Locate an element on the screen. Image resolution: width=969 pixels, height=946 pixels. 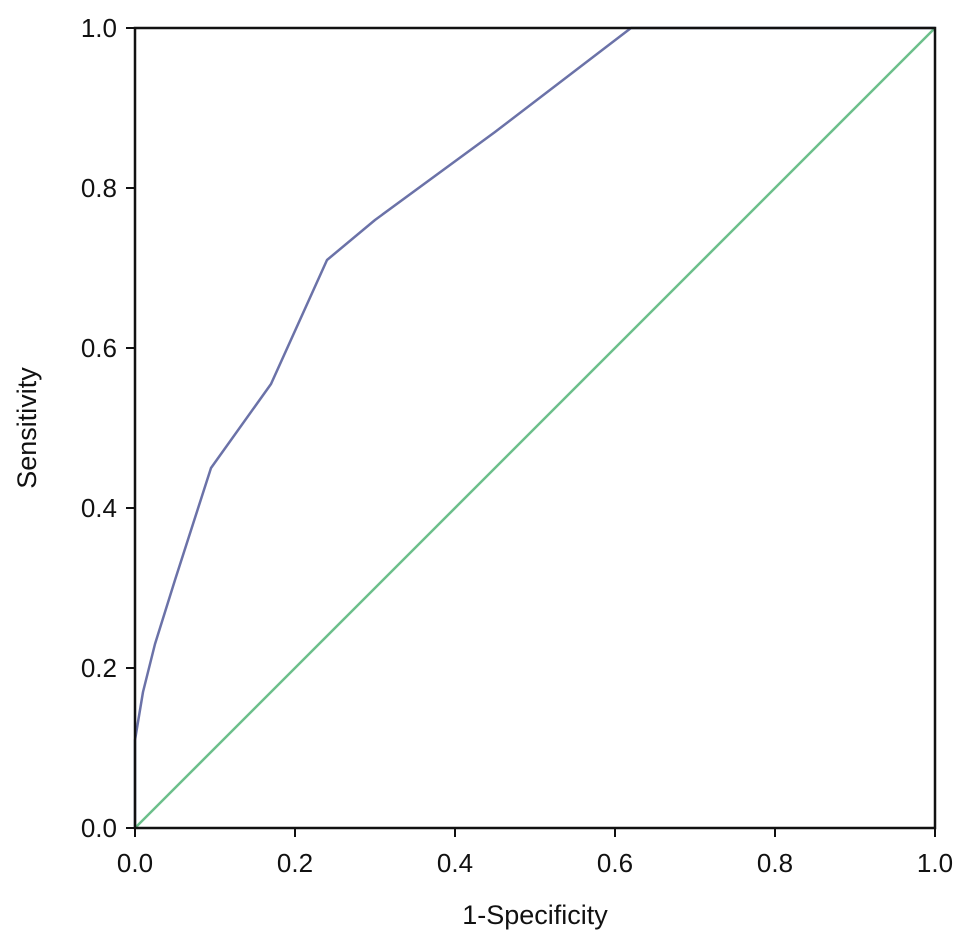
x-tick-label: 0.8 is located at coordinates (775, 863).